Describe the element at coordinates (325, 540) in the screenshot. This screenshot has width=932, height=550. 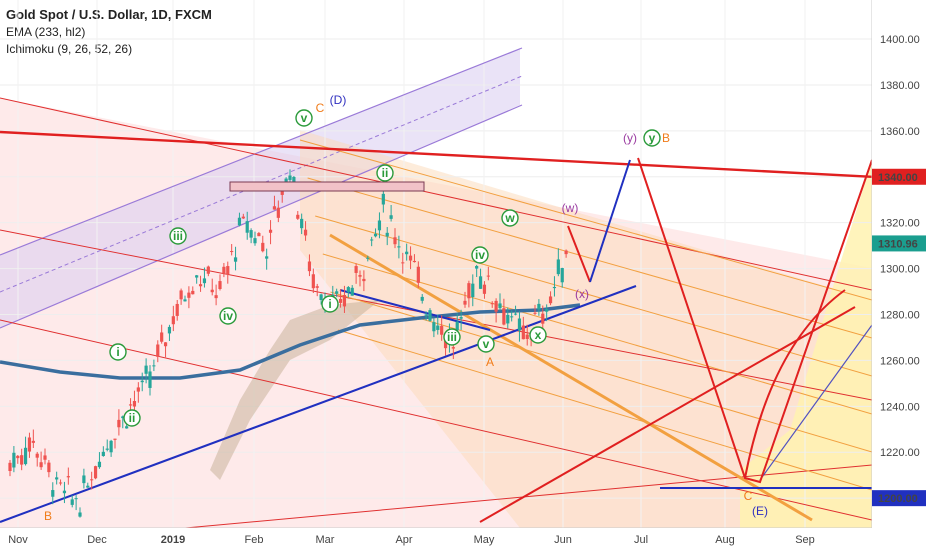
I see `time-tick-label: Mar` at that location.